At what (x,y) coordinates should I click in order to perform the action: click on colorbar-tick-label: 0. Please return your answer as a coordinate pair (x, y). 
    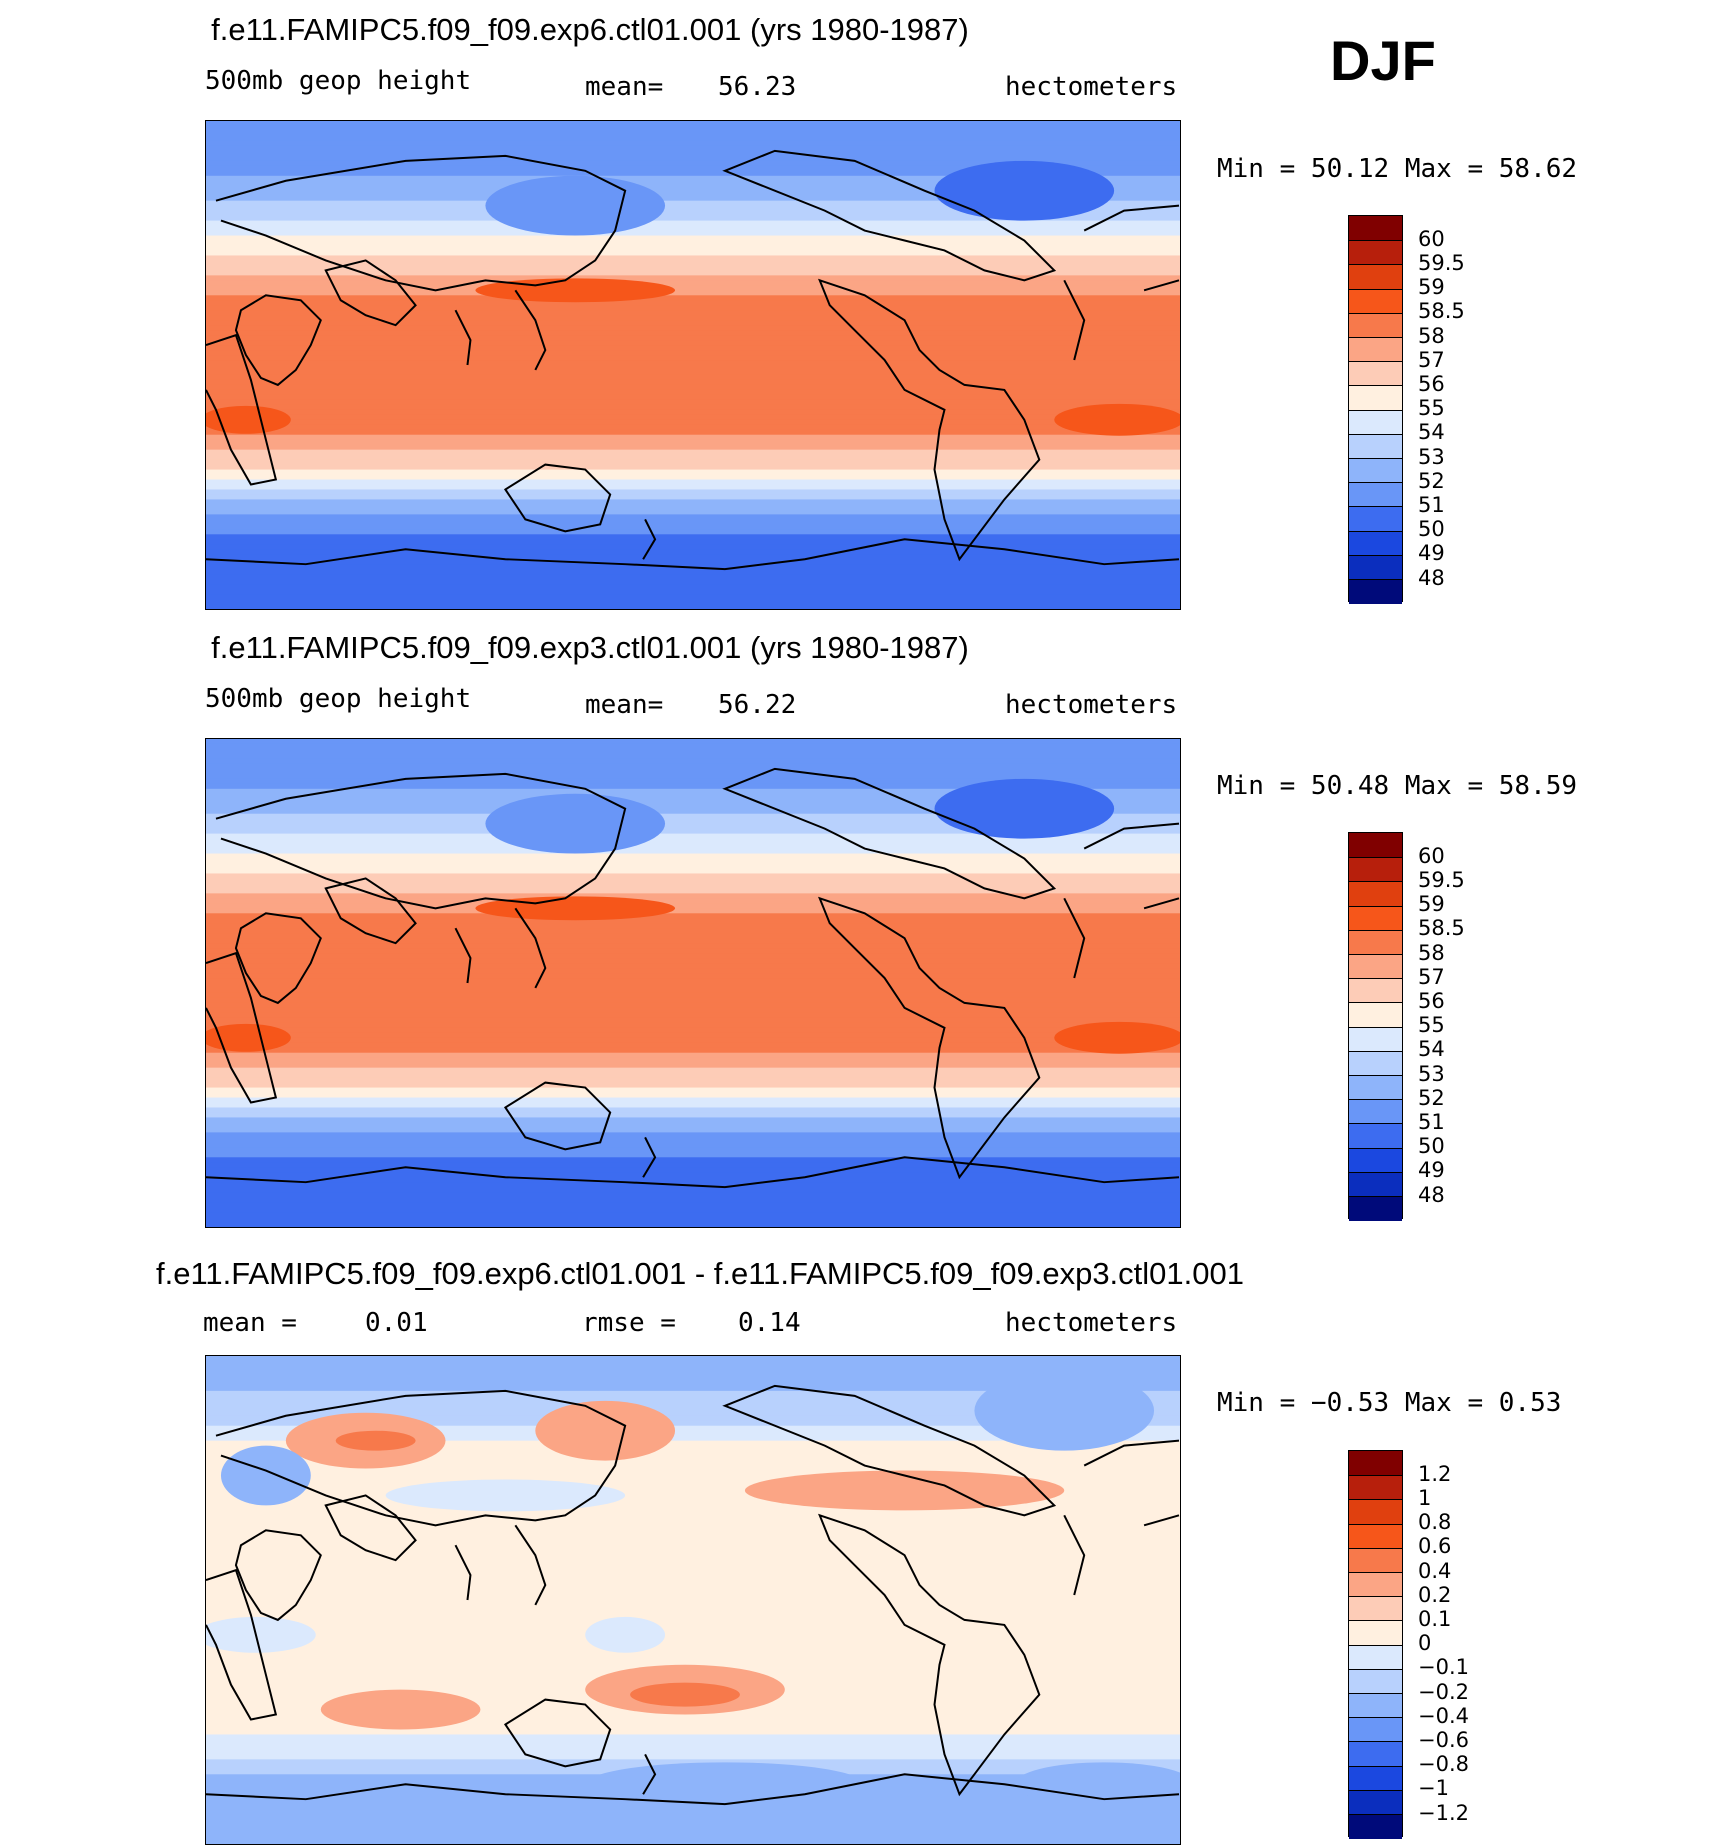
    Looking at the image, I should click on (1425, 1643).